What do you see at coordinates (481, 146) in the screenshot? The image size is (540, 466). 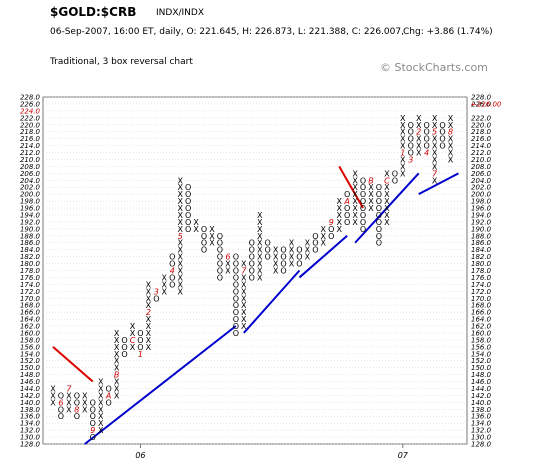 I see `y-tick-label-right: 214.0` at bounding box center [481, 146].